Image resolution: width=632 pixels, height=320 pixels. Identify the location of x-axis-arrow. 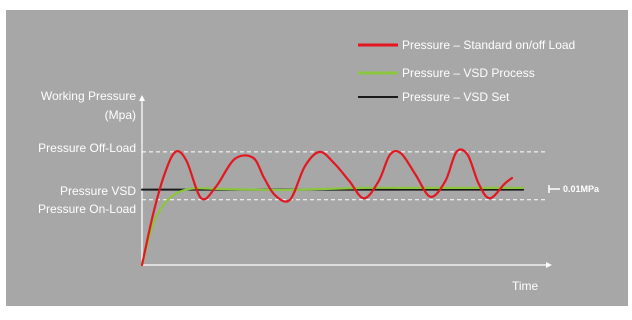
(549, 265).